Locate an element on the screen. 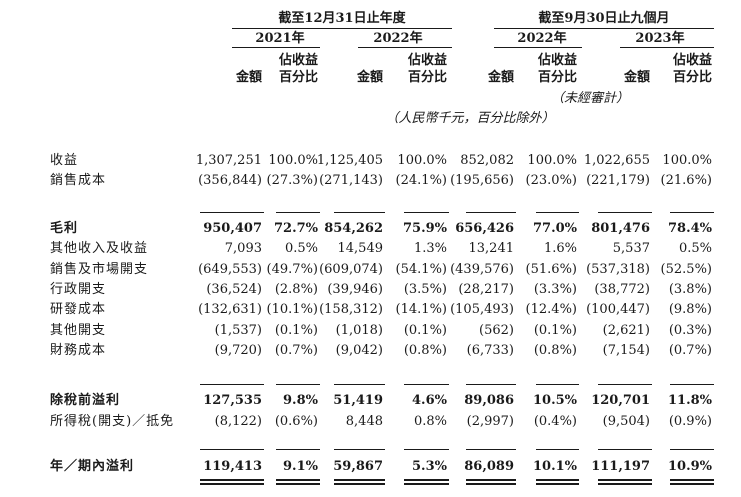  cell-amount: (6,733) is located at coordinates (490, 350).